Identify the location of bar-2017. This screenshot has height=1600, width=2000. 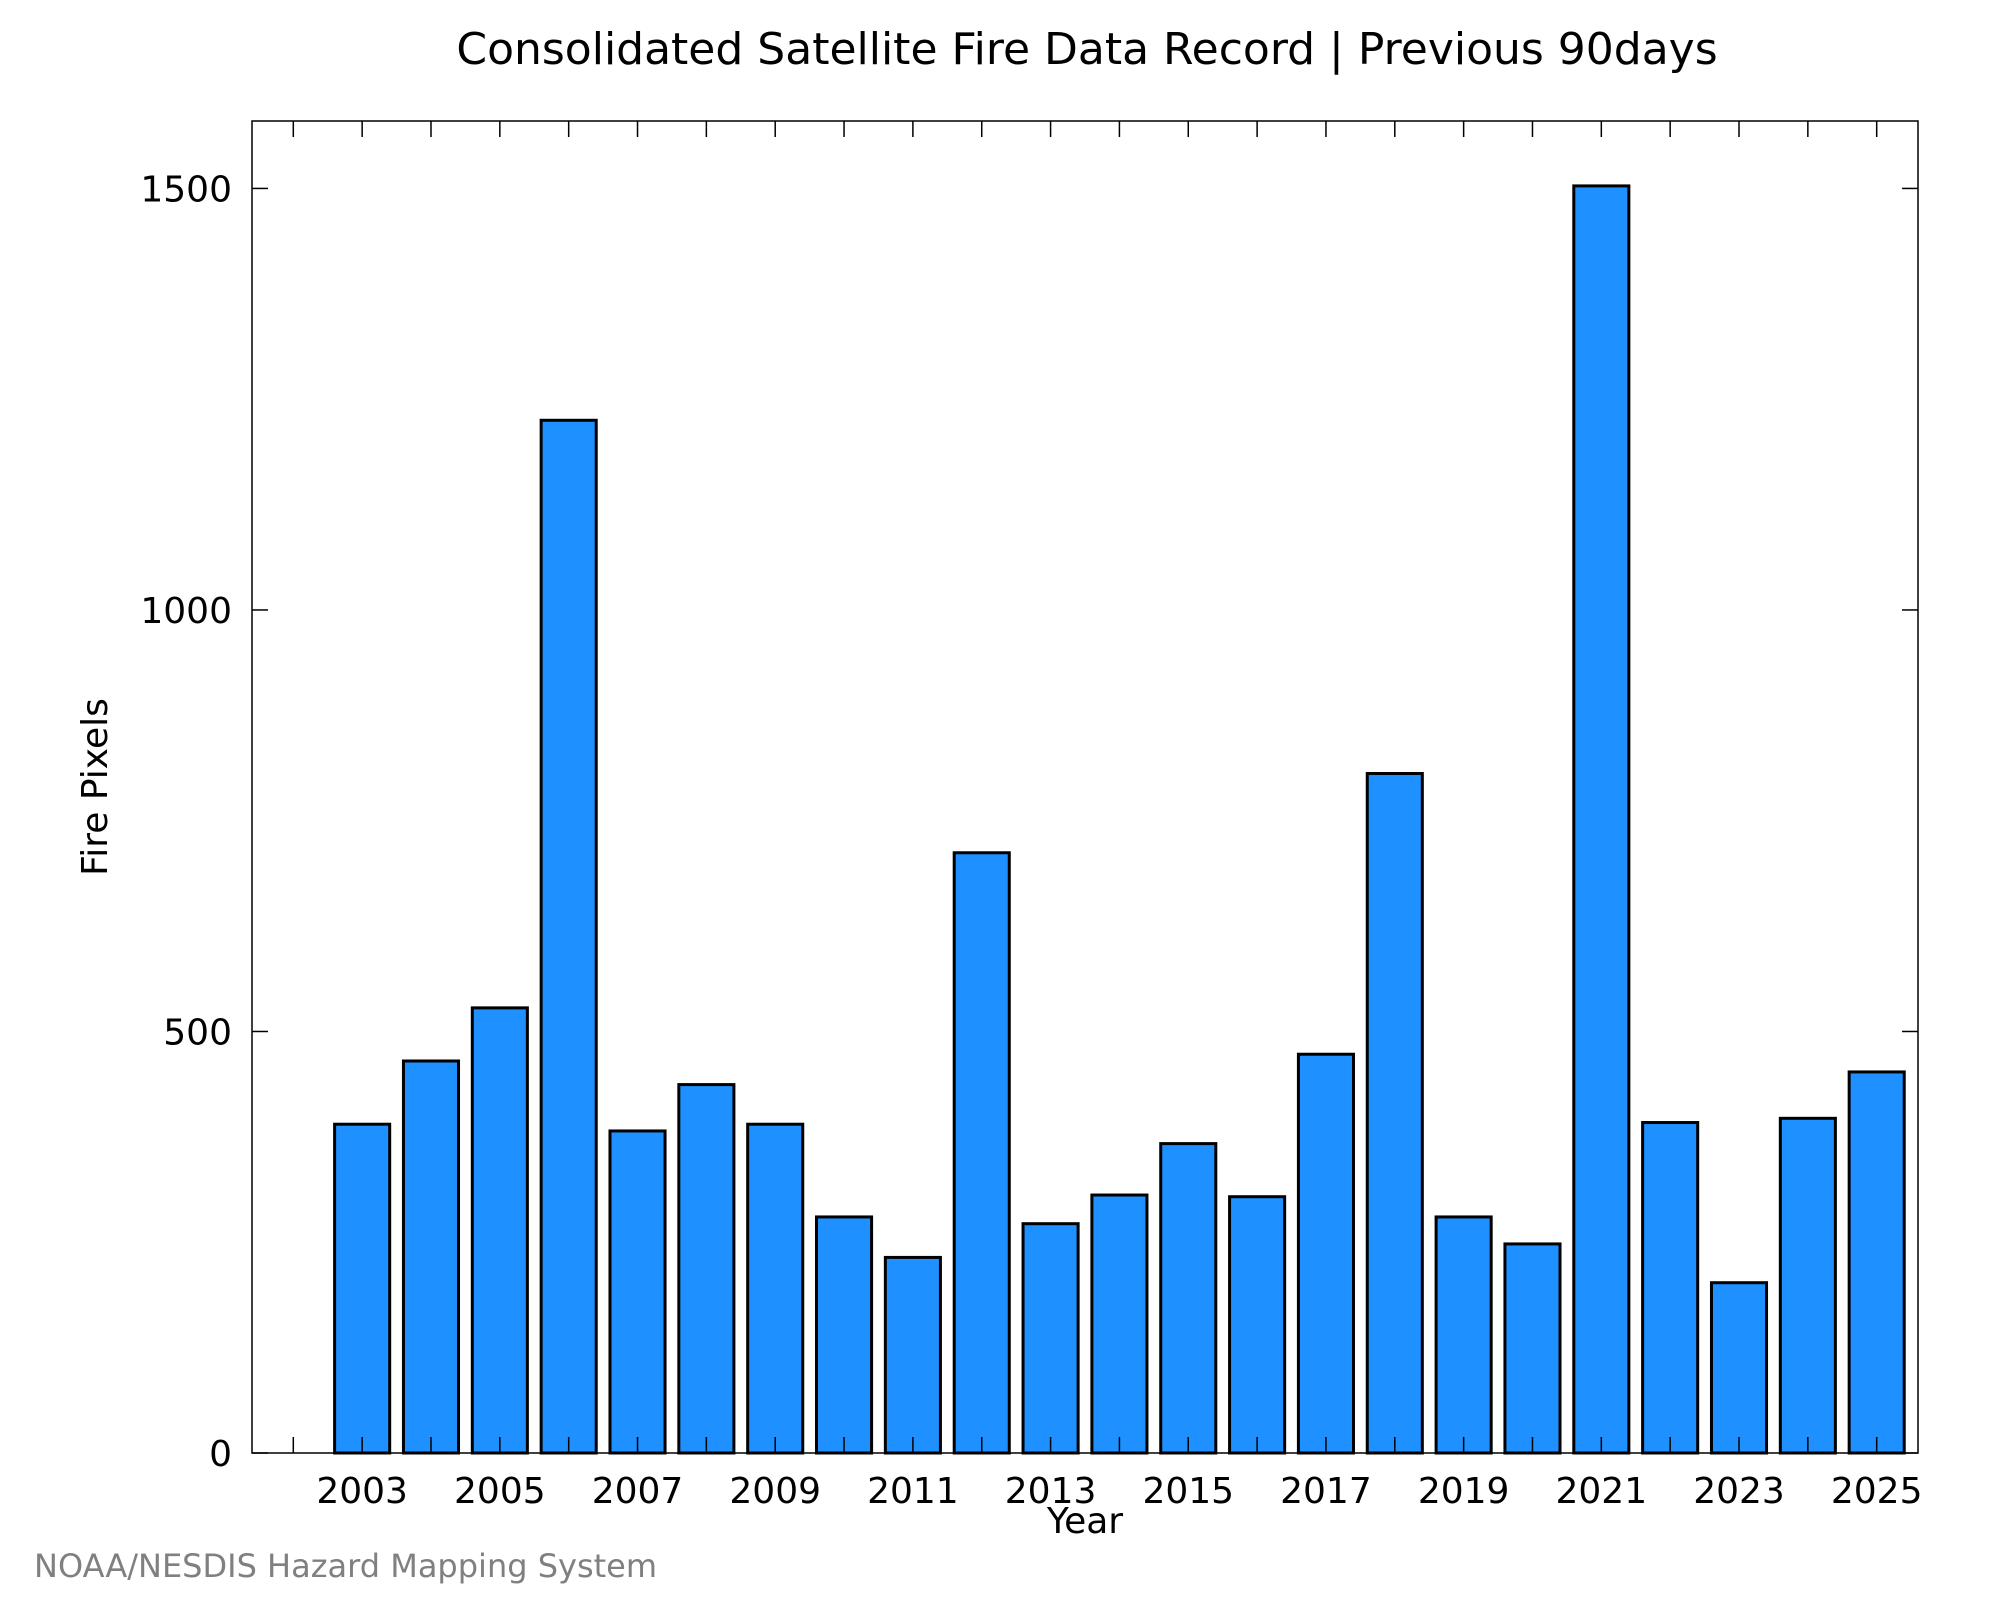
(1325, 1253).